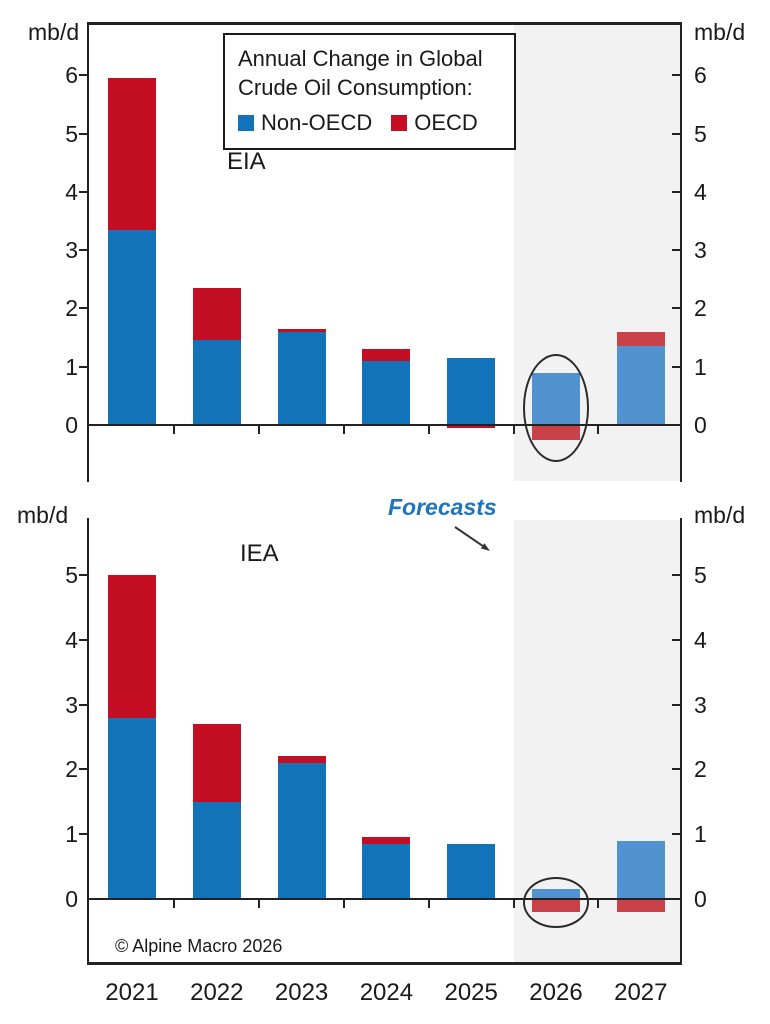  I want to click on bar-eia-2022-oecd, so click(216, 314).